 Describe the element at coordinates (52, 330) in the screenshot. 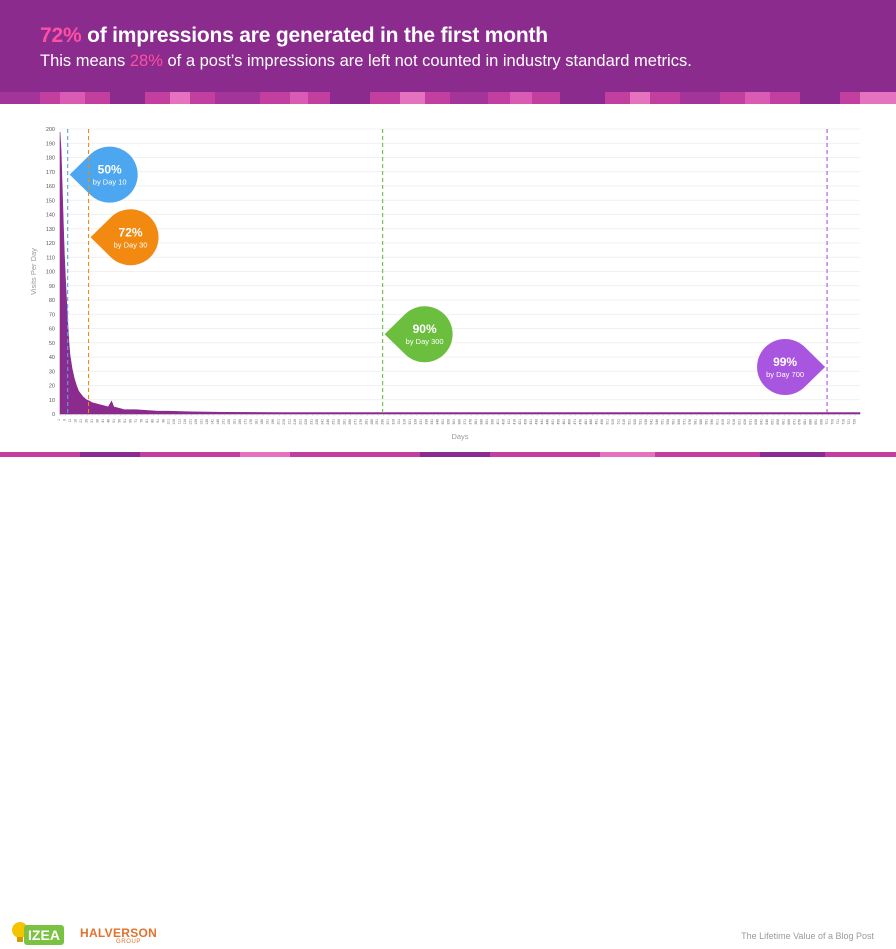

I see `y-tick-label: 60` at that location.